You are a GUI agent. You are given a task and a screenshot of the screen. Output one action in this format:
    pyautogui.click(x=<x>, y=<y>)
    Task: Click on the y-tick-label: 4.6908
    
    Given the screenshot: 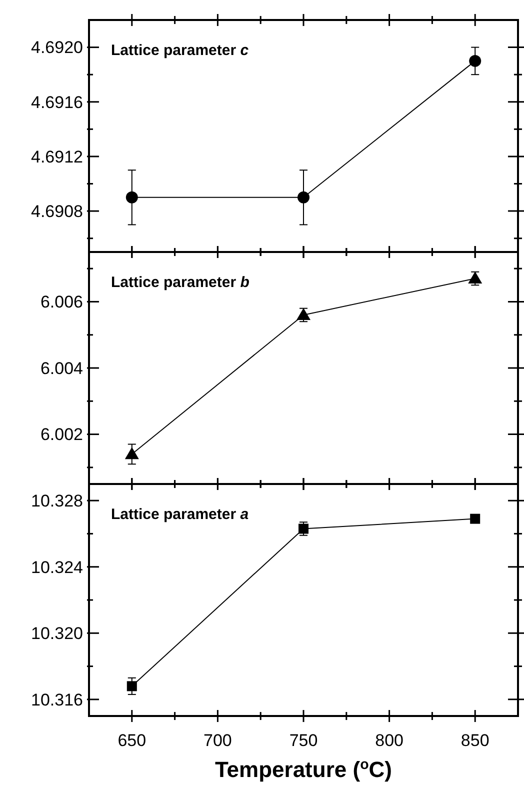 What is the action you would take?
    pyautogui.click(x=57, y=212)
    